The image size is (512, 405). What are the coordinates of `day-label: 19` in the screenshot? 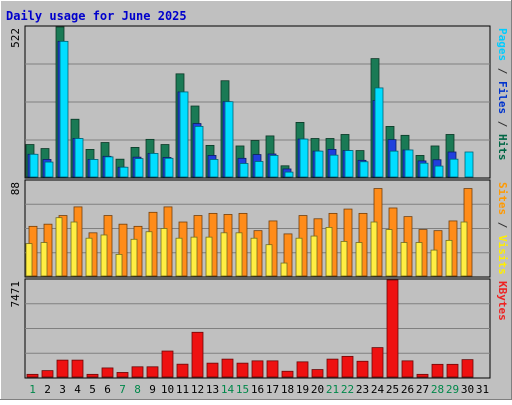 It's located at (302, 389).